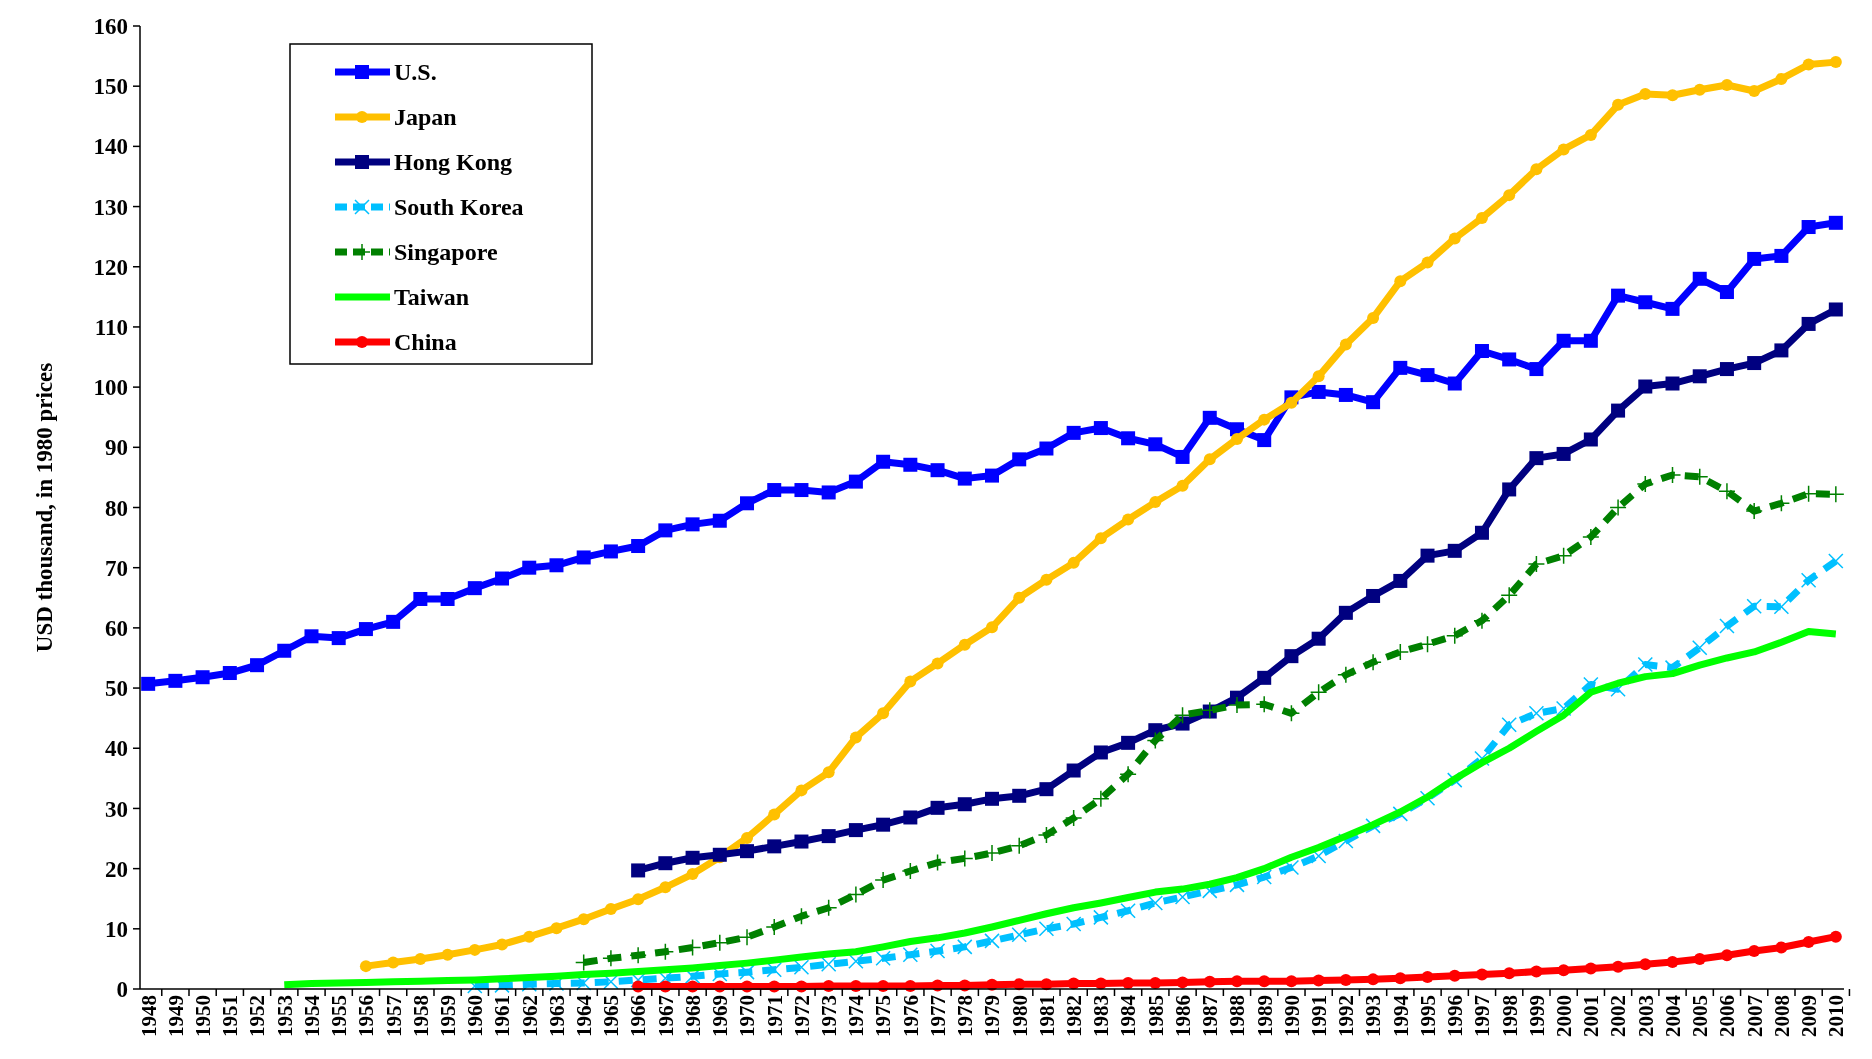 This screenshot has width=1872, height=1059. Describe the element at coordinates (230, 1016) in the screenshot. I see `x-tick-label: 1951` at that location.